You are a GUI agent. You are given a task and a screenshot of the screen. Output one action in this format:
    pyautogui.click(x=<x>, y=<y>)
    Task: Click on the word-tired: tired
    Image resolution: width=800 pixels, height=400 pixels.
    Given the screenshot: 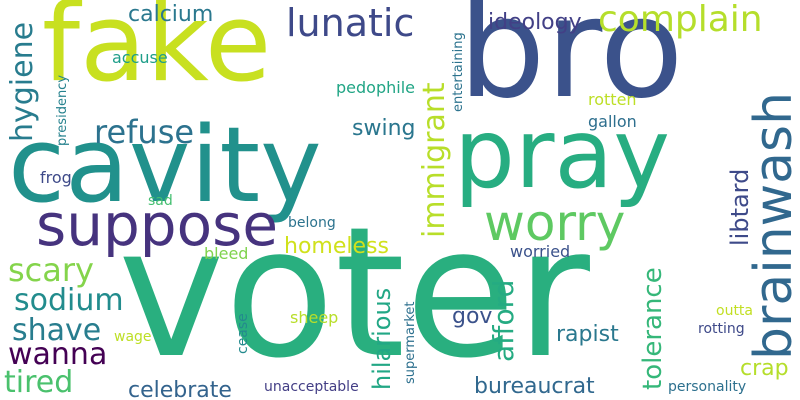 What is the action you would take?
    pyautogui.click(x=39, y=382)
    